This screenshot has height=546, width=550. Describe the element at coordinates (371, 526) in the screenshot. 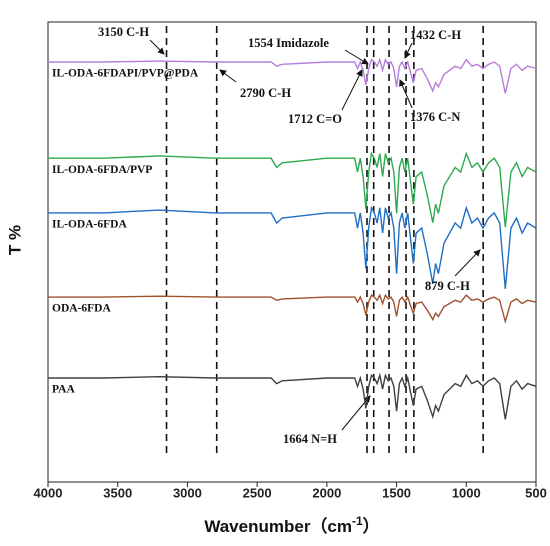

I see `x-label-end: ）` at that location.